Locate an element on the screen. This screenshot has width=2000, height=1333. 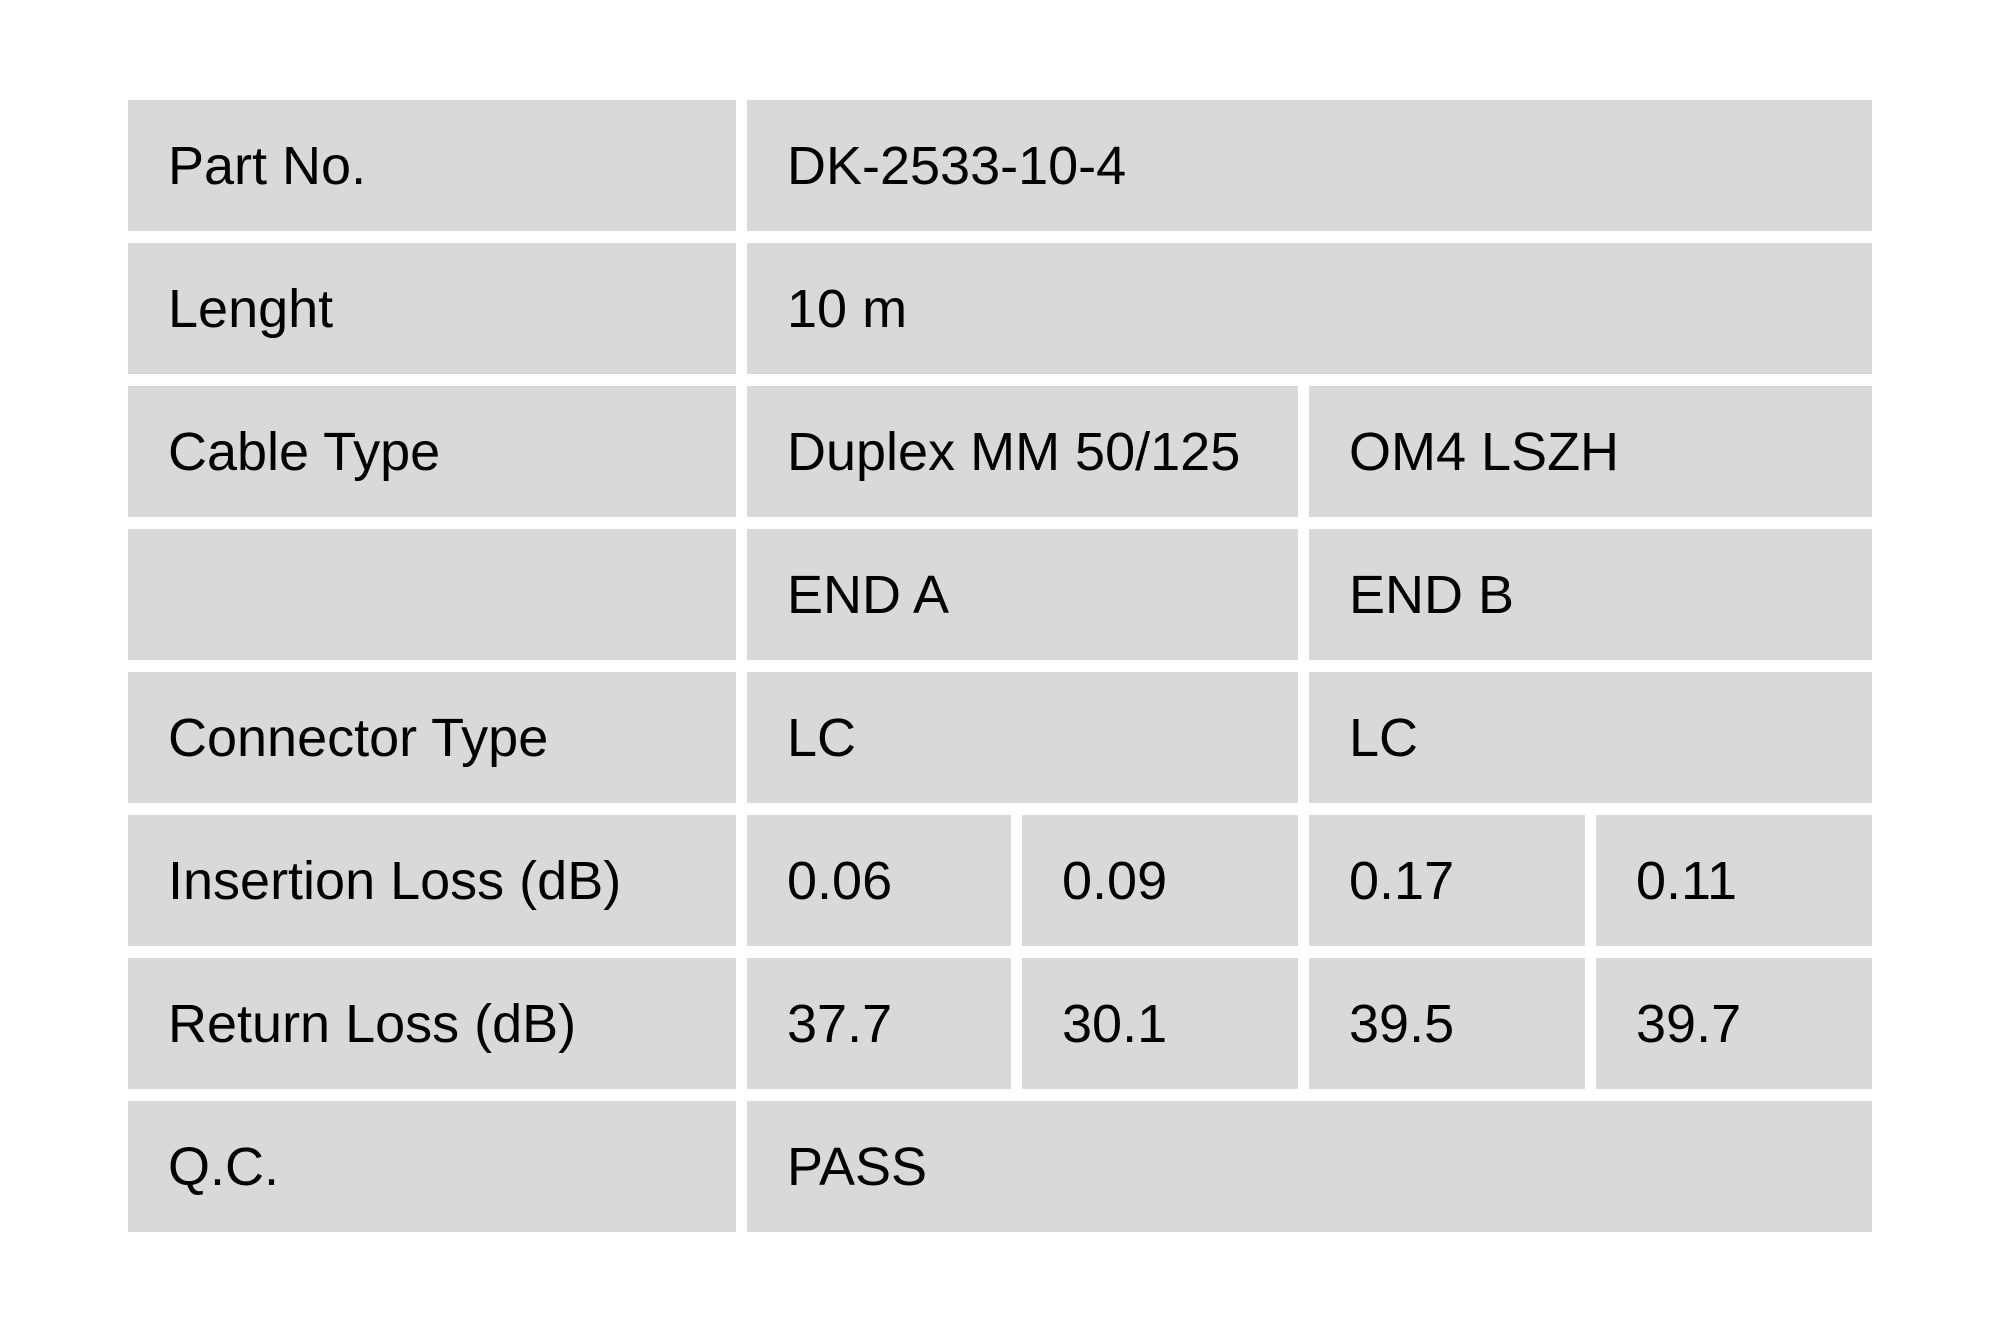
qc-label-cell: Q.C. is located at coordinates (432, 1166).